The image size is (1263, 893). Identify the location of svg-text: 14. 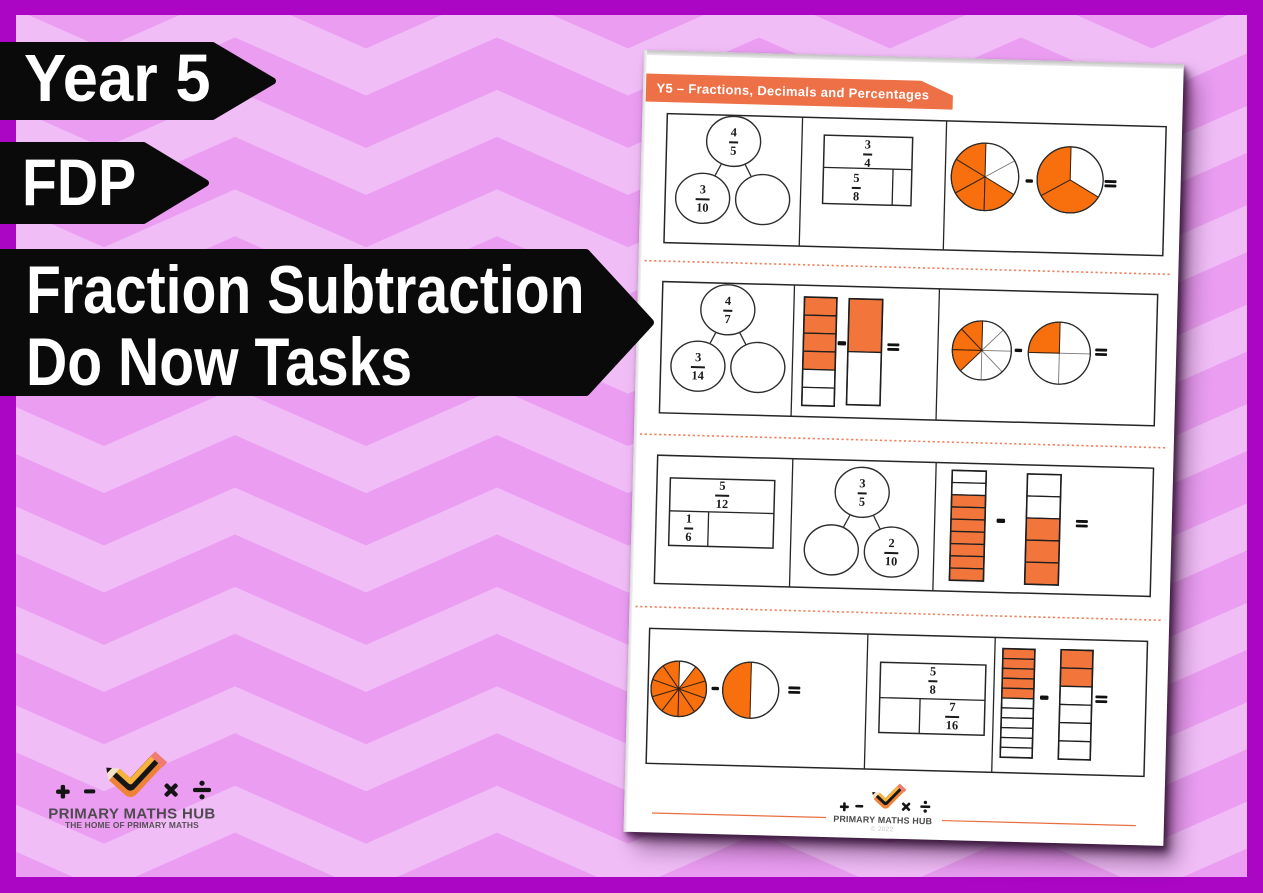
(697, 375).